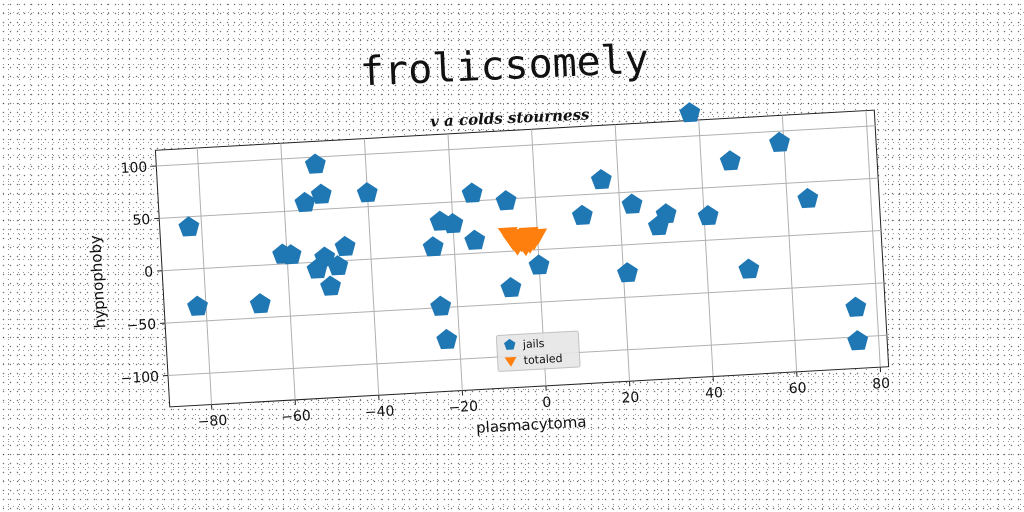 This screenshot has height=512, width=1024. What do you see at coordinates (797, 388) in the screenshot?
I see `x-tick-label: 60` at bounding box center [797, 388].